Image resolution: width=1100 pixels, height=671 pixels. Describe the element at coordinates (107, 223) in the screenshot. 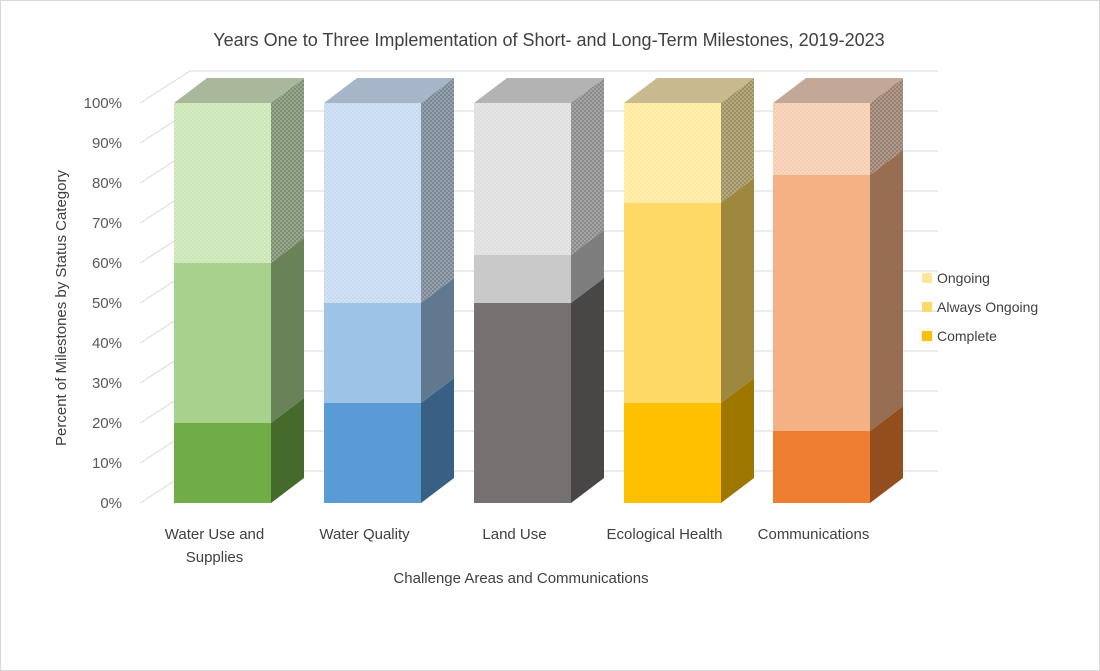

I see `y-tick-label: 70%` at that location.